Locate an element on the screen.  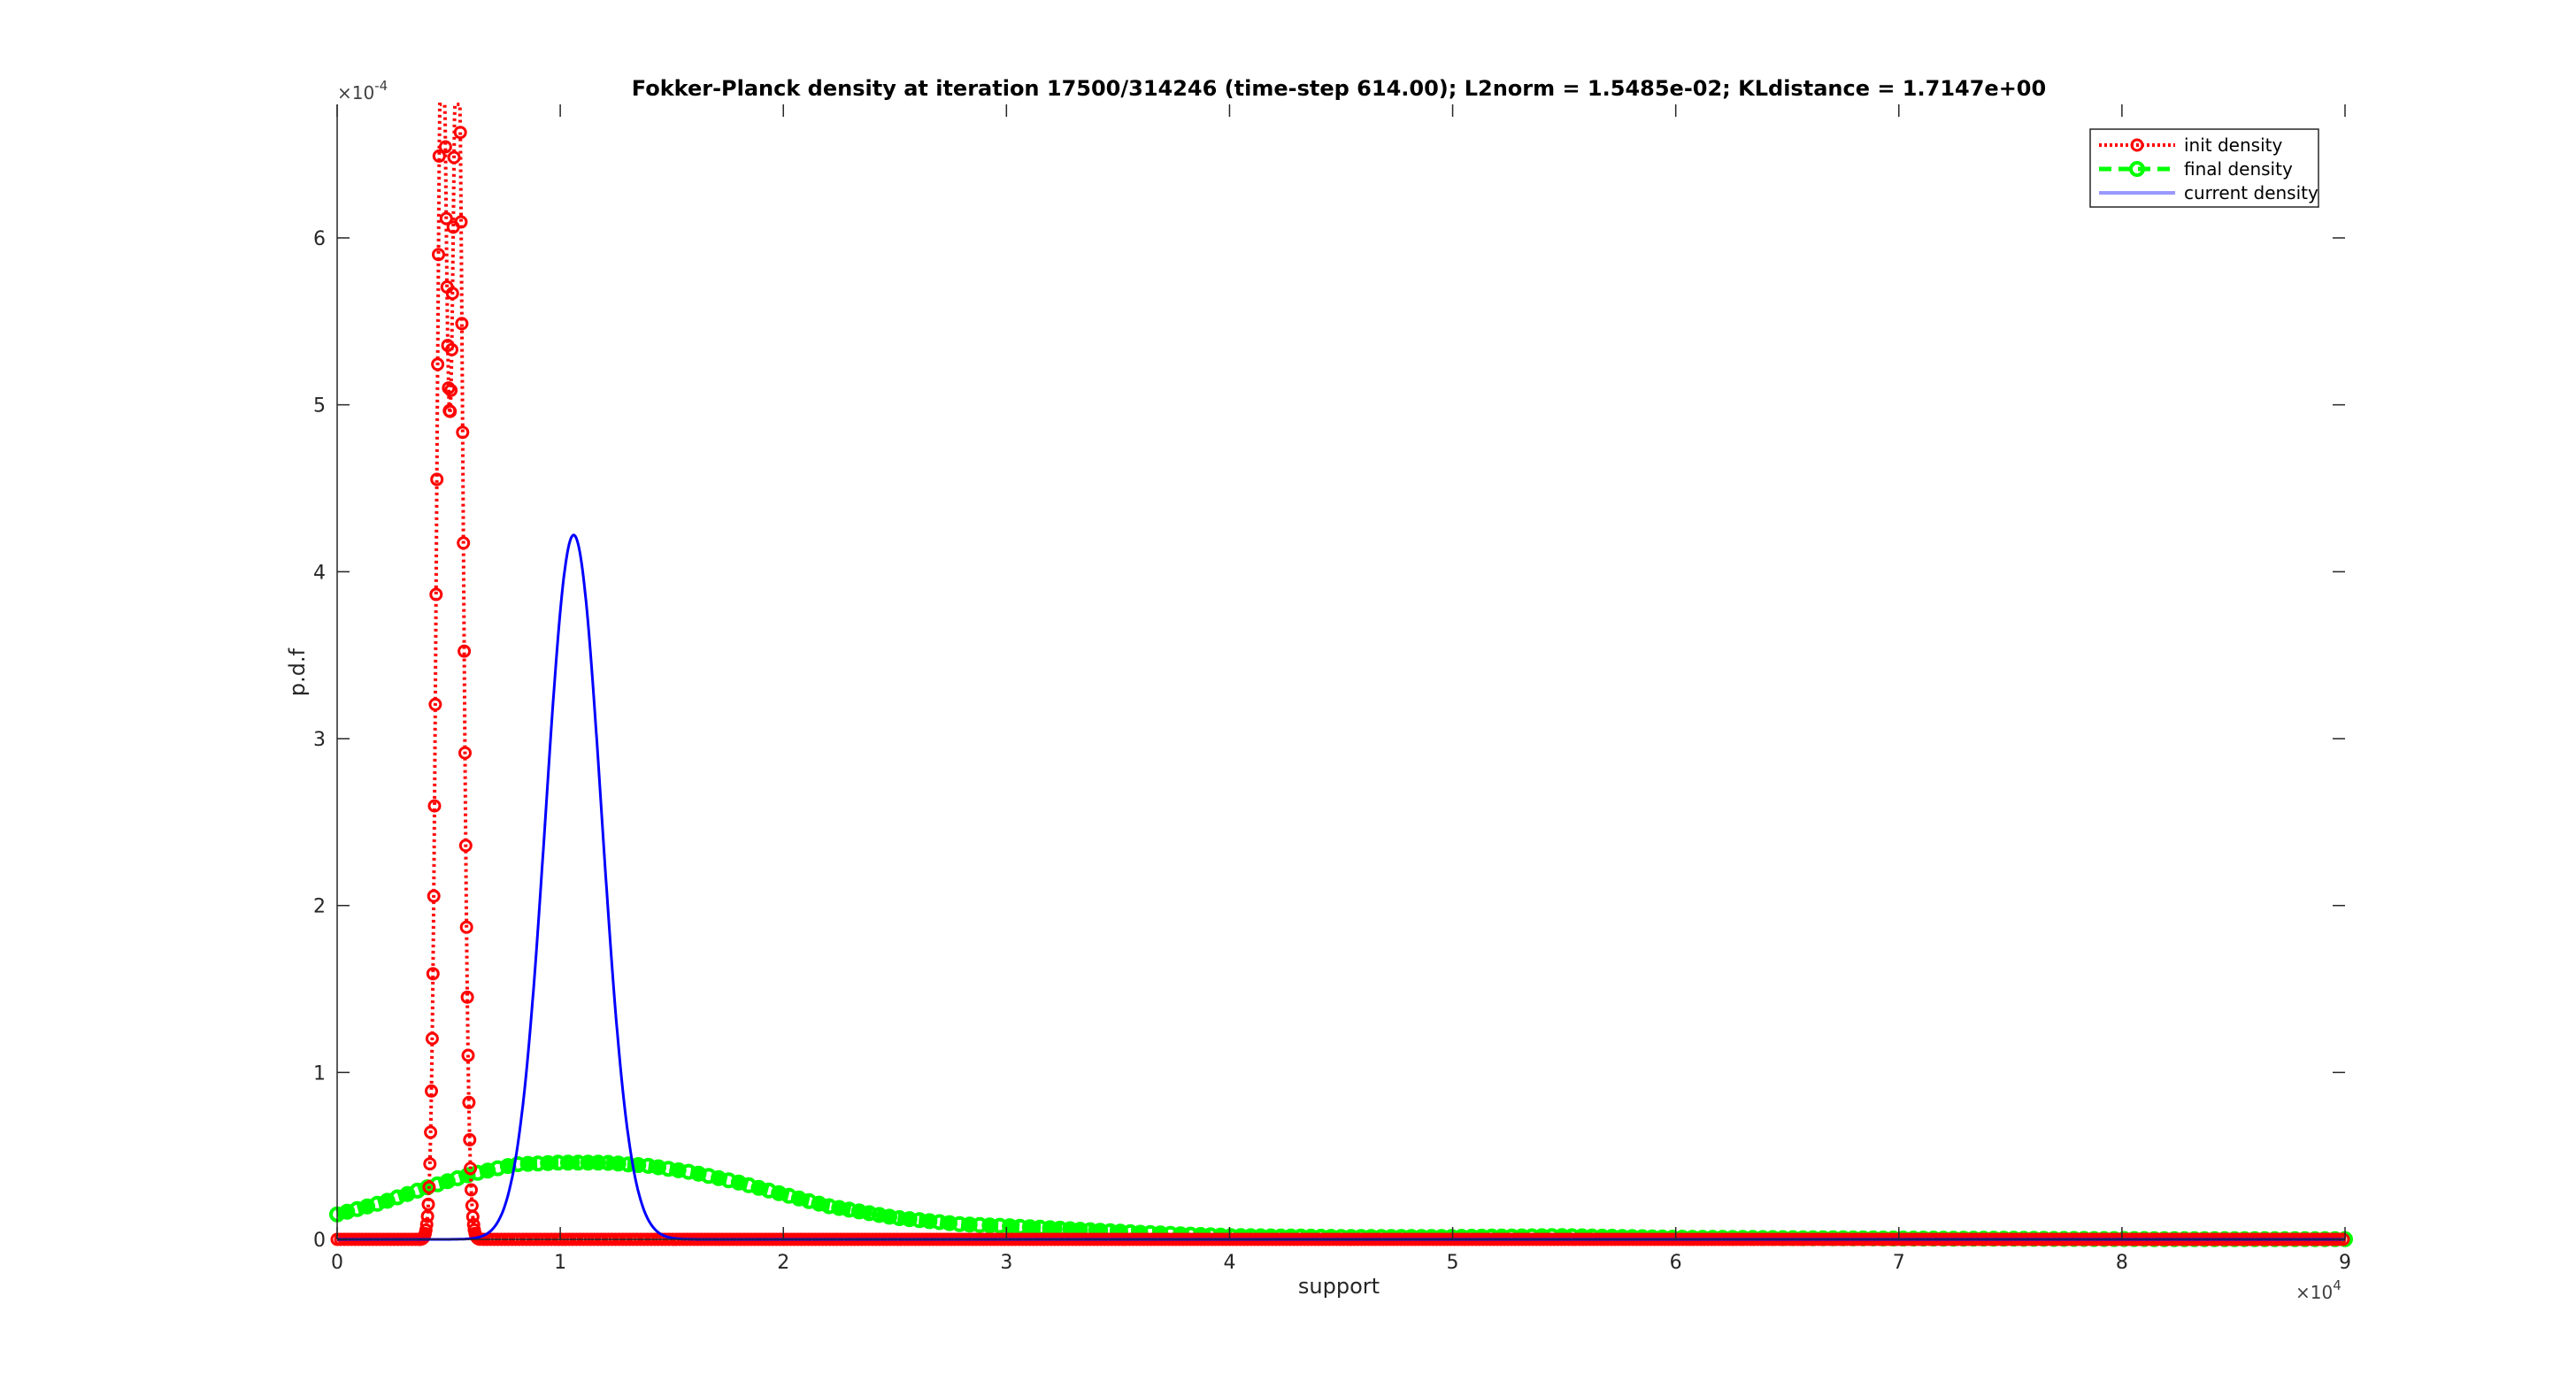
y-tick-label: 0 is located at coordinates (319, 1241).